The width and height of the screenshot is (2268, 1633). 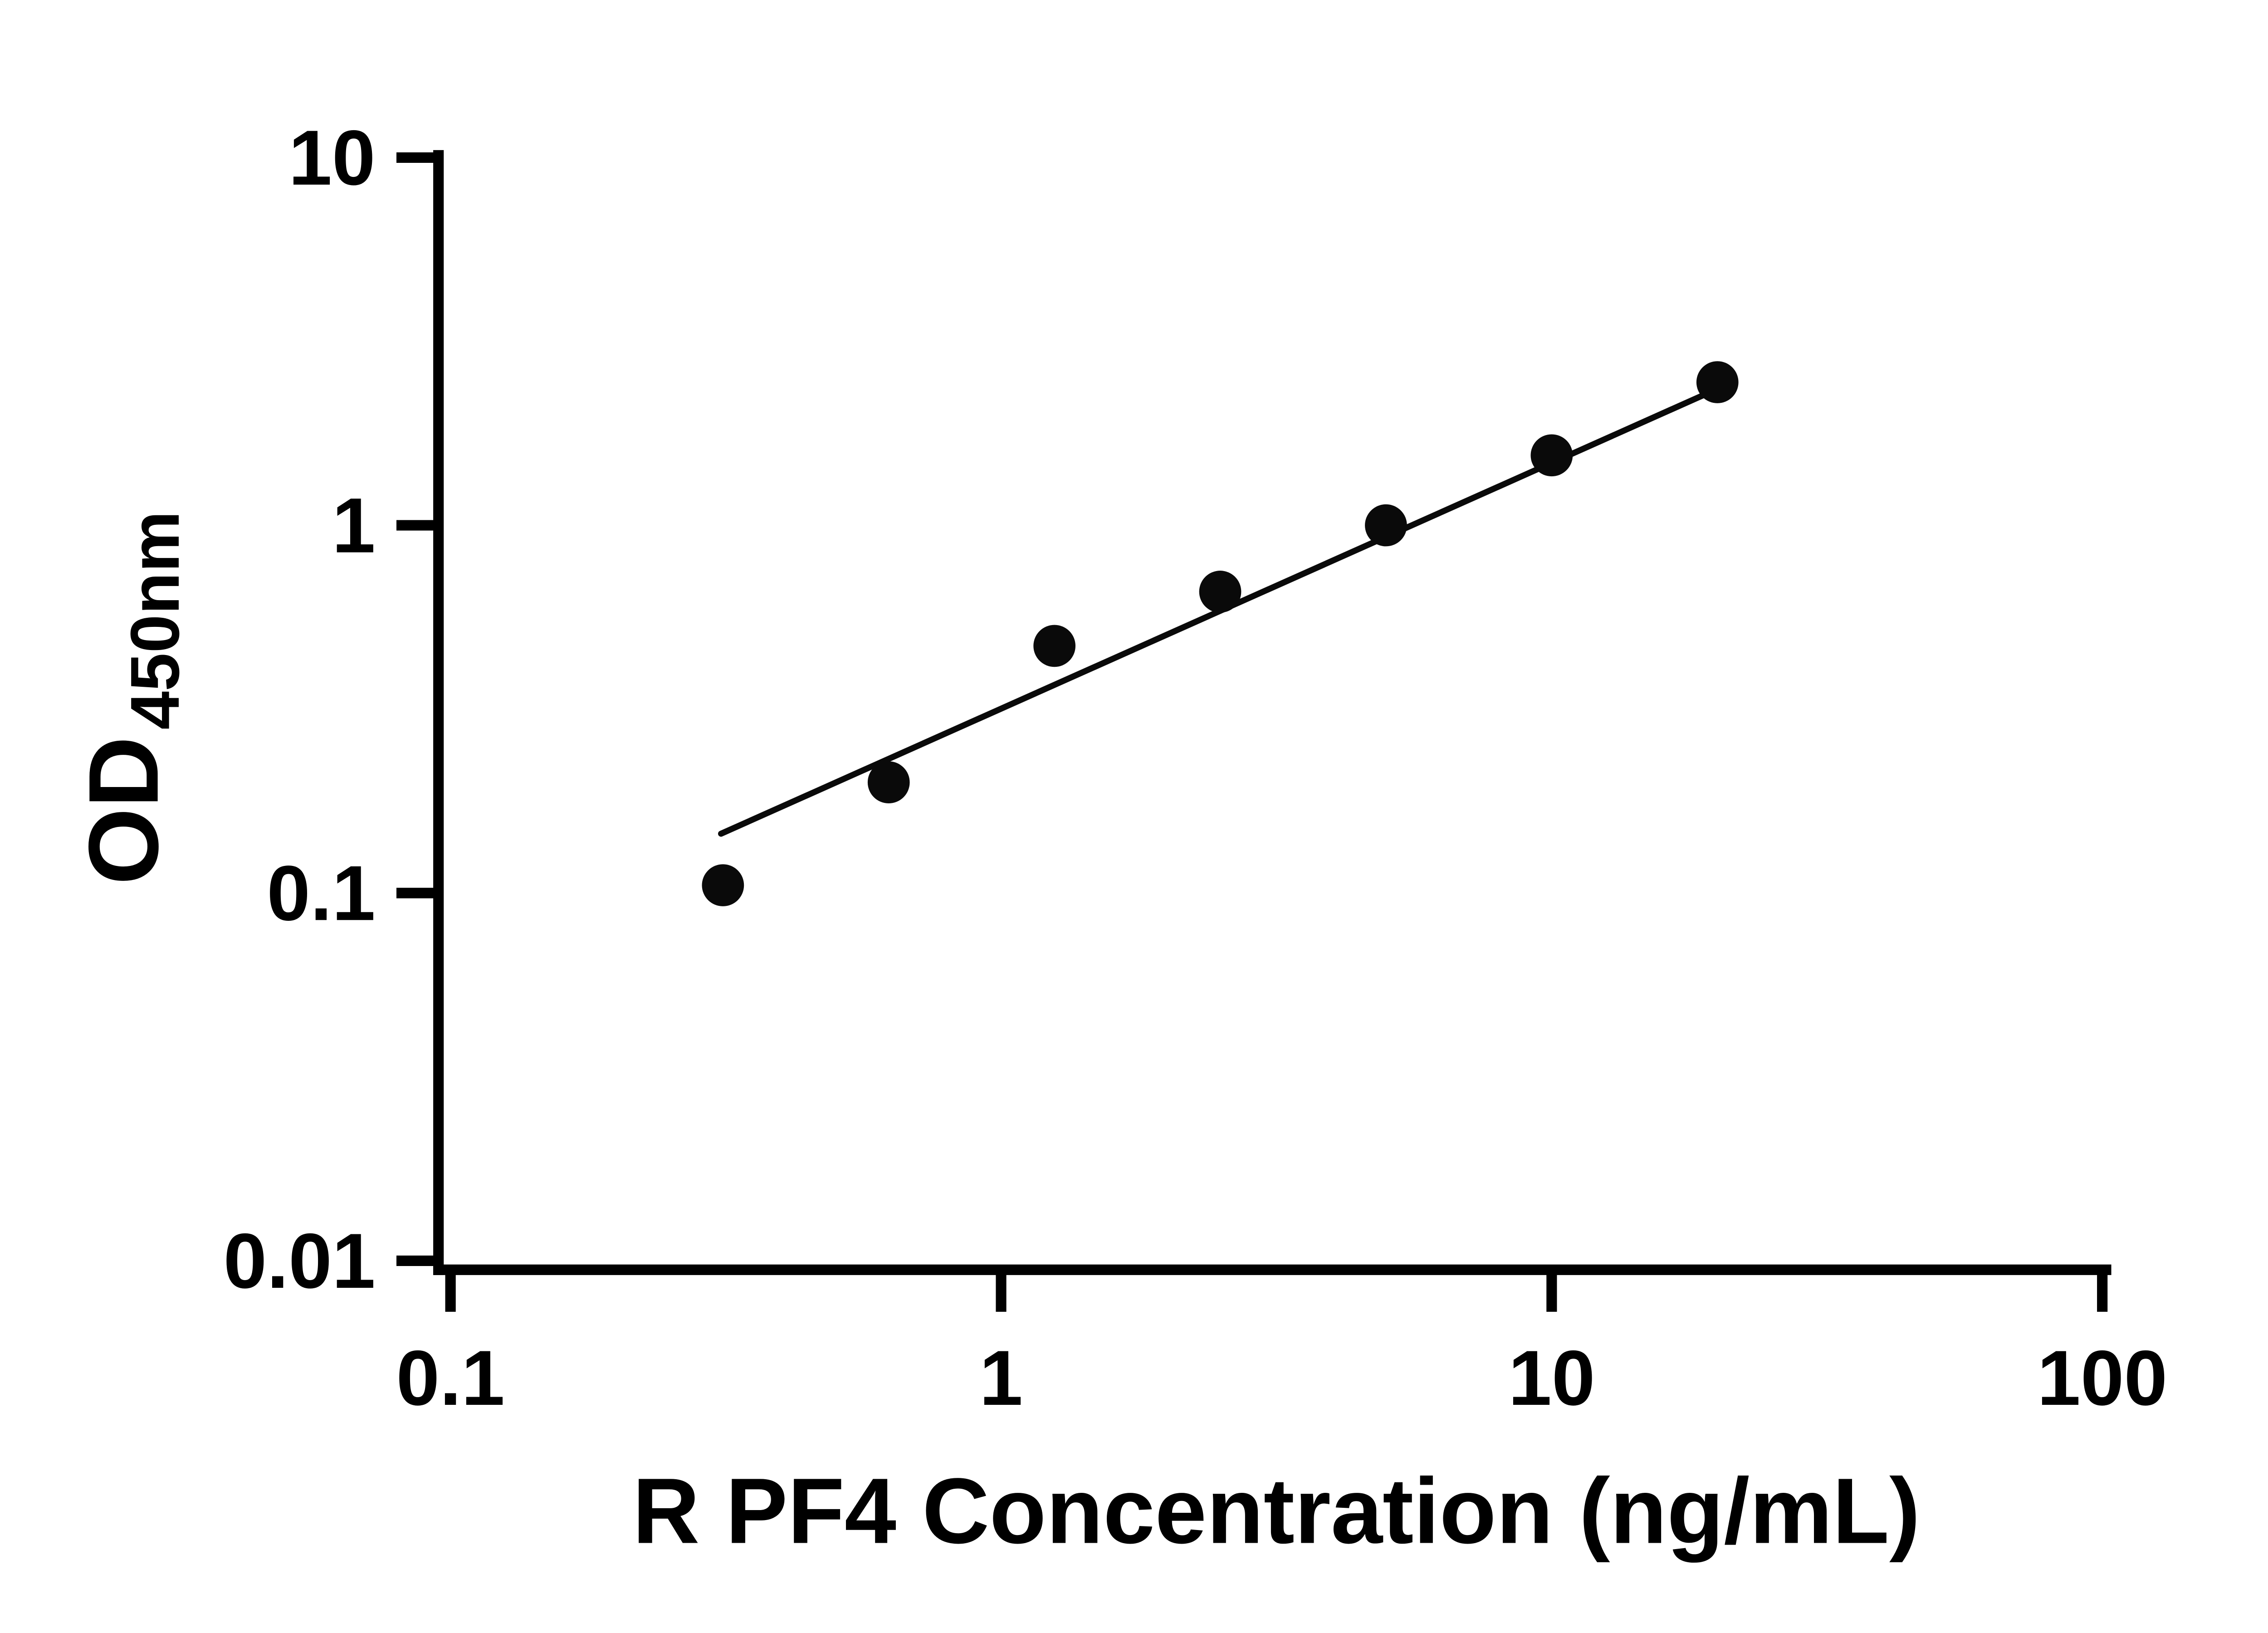 I want to click on y-tick-label: 1, so click(x=354, y=525).